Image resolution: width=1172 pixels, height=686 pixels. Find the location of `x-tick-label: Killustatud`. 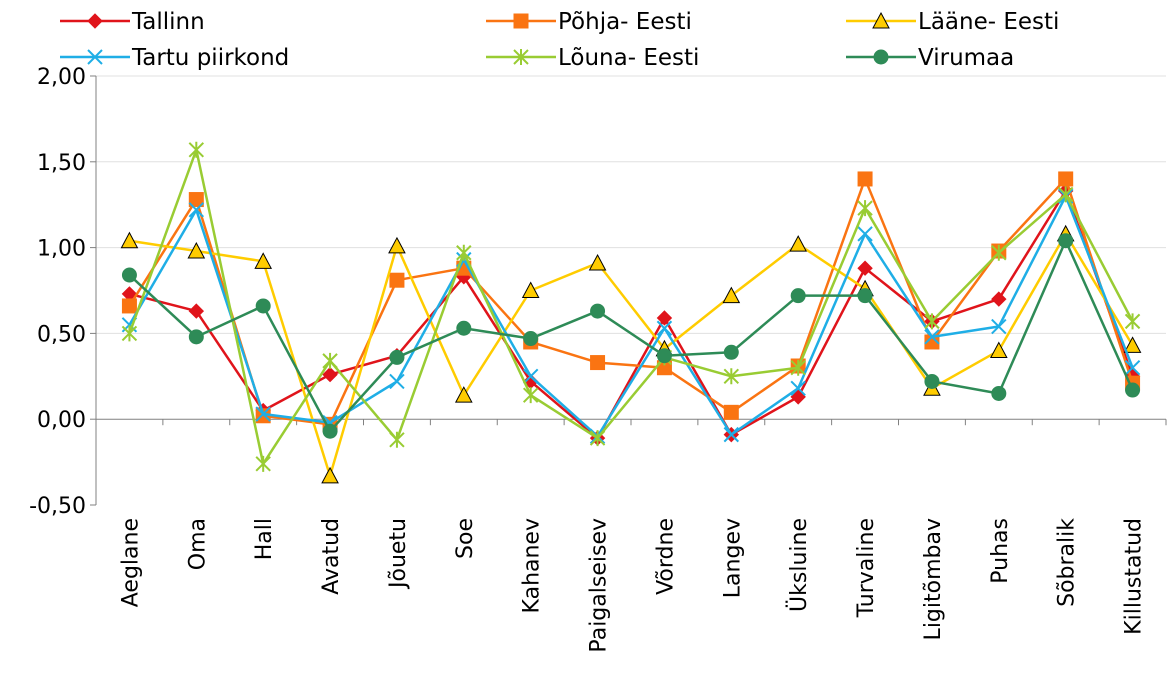

x-tick-label: Killustatud is located at coordinates (1134, 576).